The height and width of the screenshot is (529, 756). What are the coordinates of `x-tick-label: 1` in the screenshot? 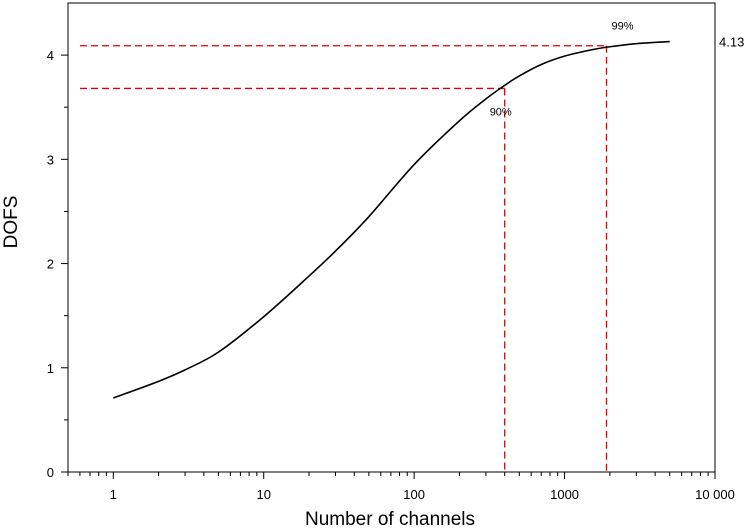 It's located at (113, 494).